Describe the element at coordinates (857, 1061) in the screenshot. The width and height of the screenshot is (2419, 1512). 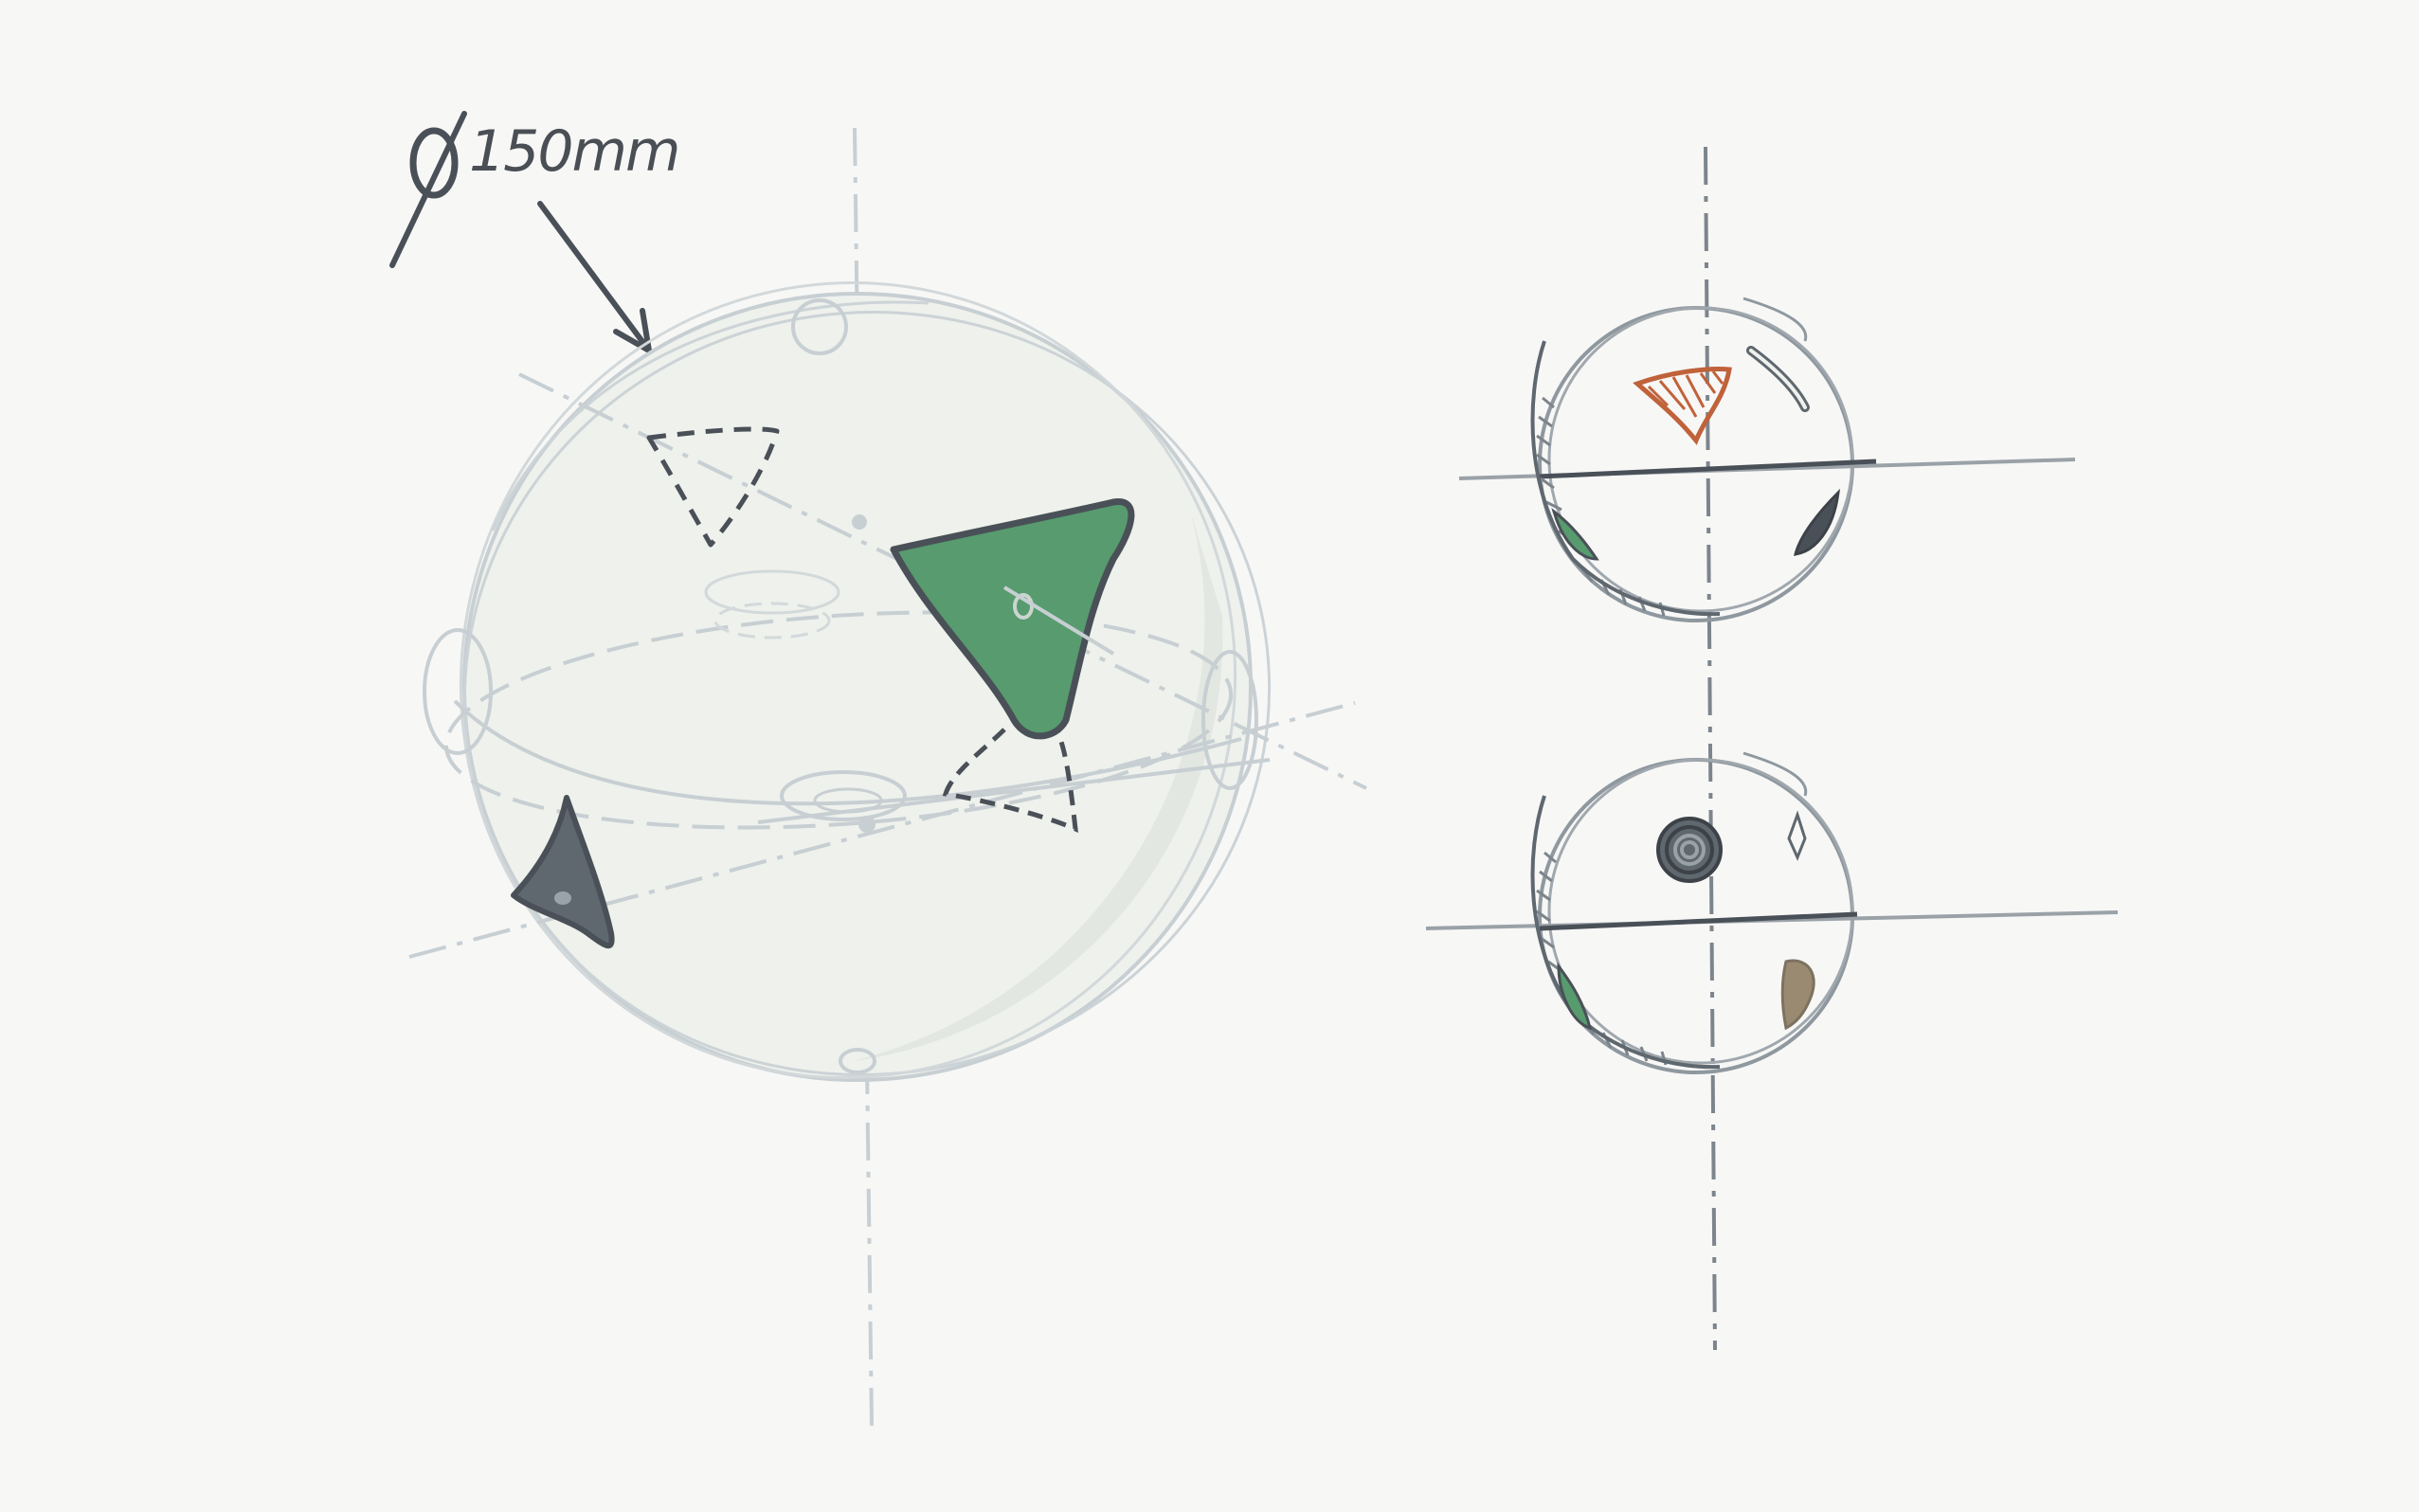
I see `bottom-bolt-cap` at that location.